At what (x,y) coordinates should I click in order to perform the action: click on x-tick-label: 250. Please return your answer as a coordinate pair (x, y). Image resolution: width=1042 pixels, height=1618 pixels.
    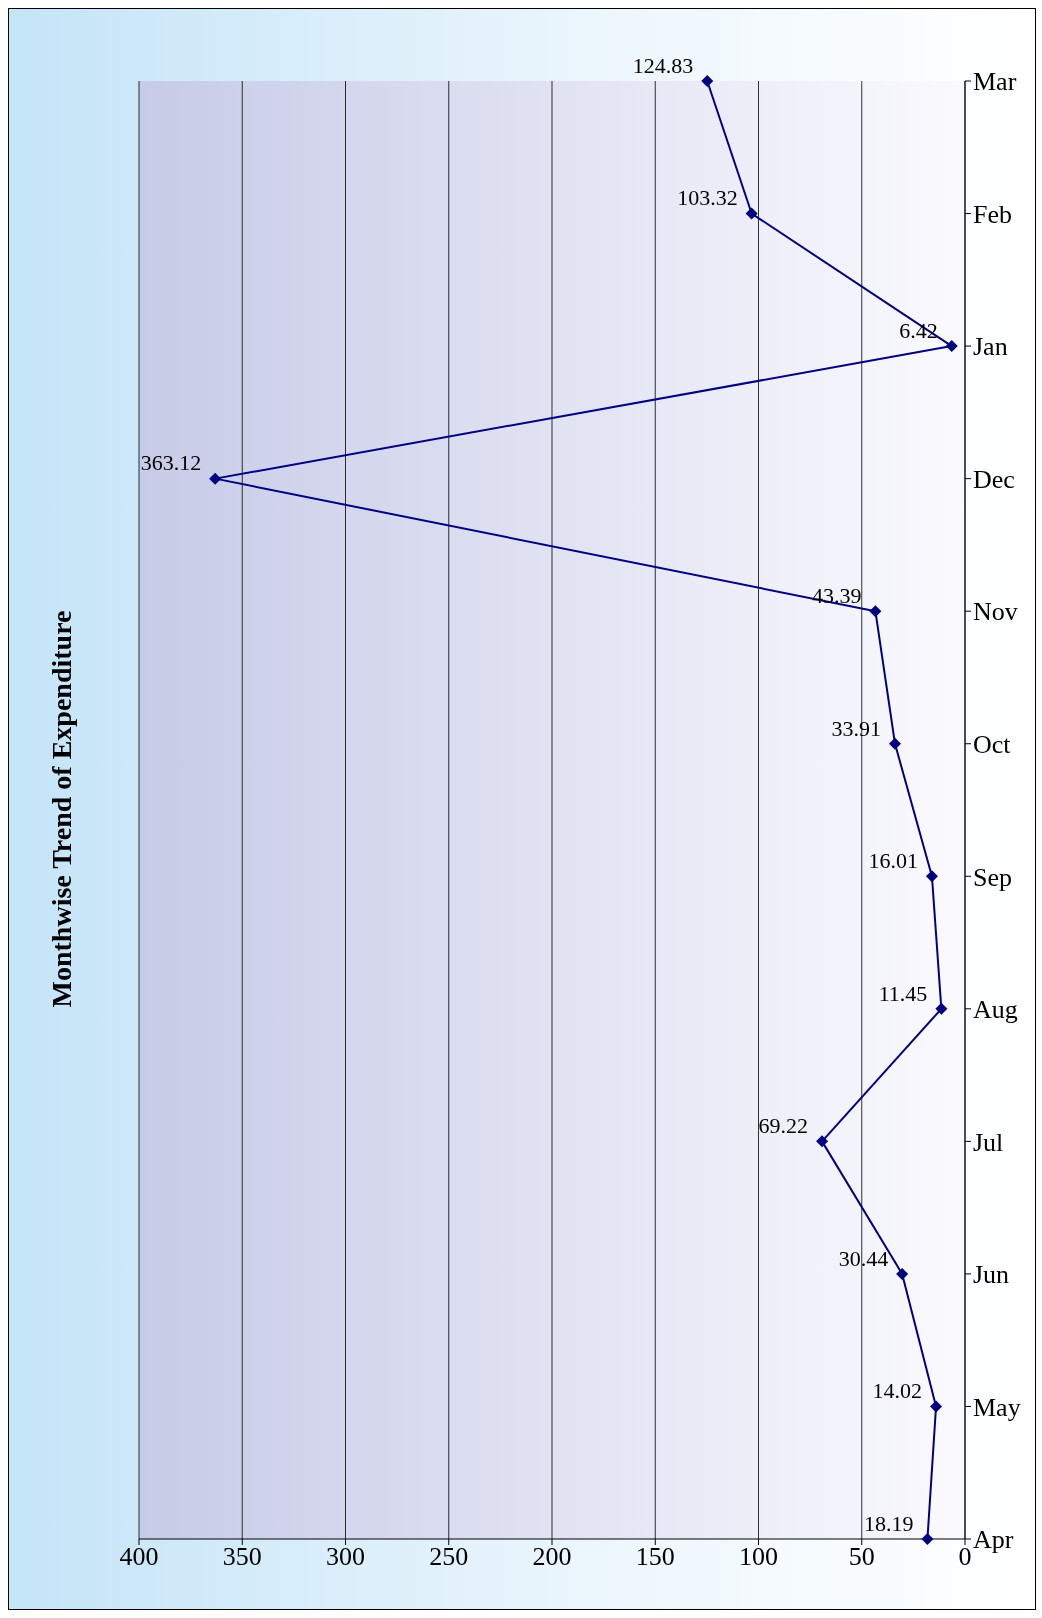
    Looking at the image, I should click on (449, 1557).